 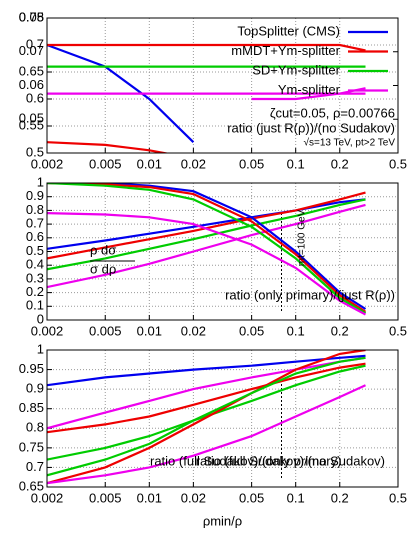 I want to click on y-tick-label: 0.2, so click(x=35, y=291).